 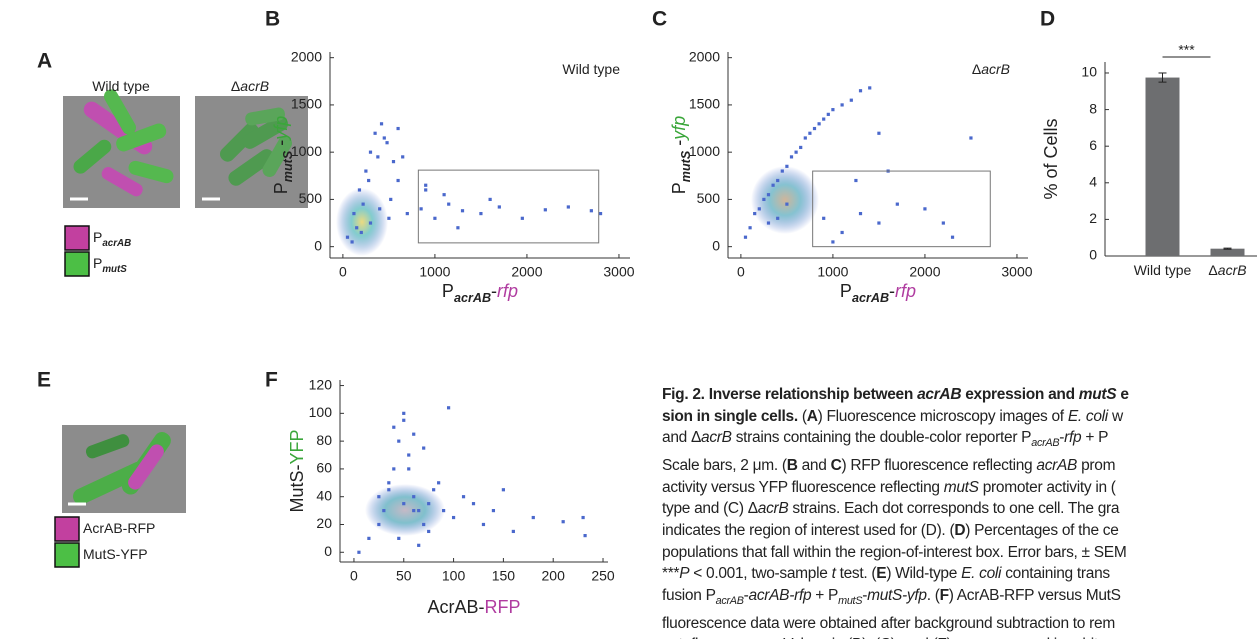 I want to click on caption-run: w, so click(x=1115, y=416).